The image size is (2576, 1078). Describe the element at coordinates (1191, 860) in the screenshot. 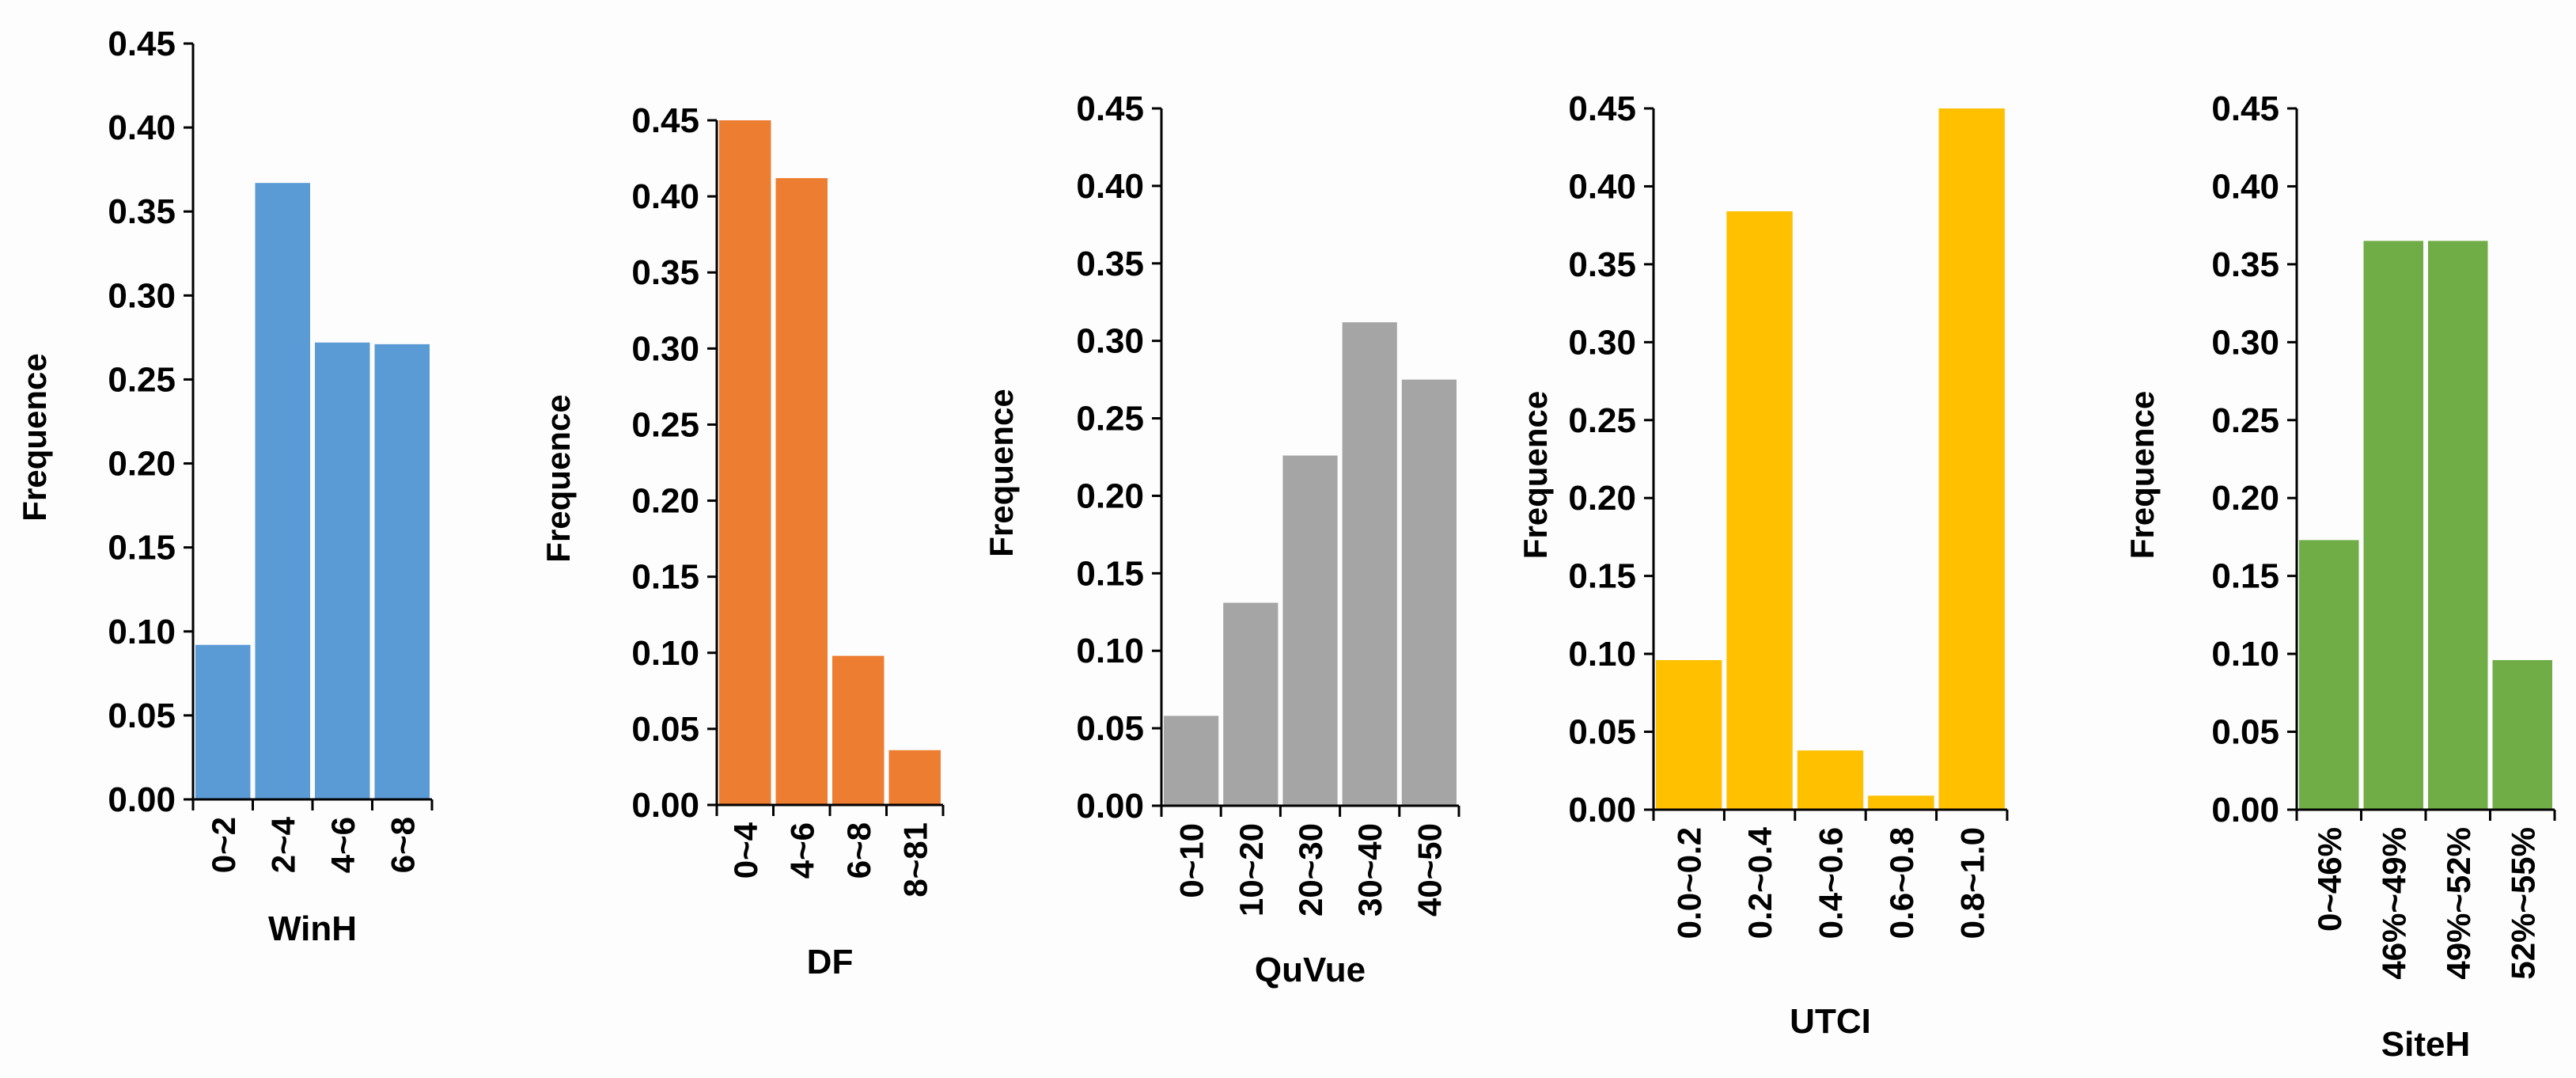

I see `x-tick-label: 0~10` at that location.